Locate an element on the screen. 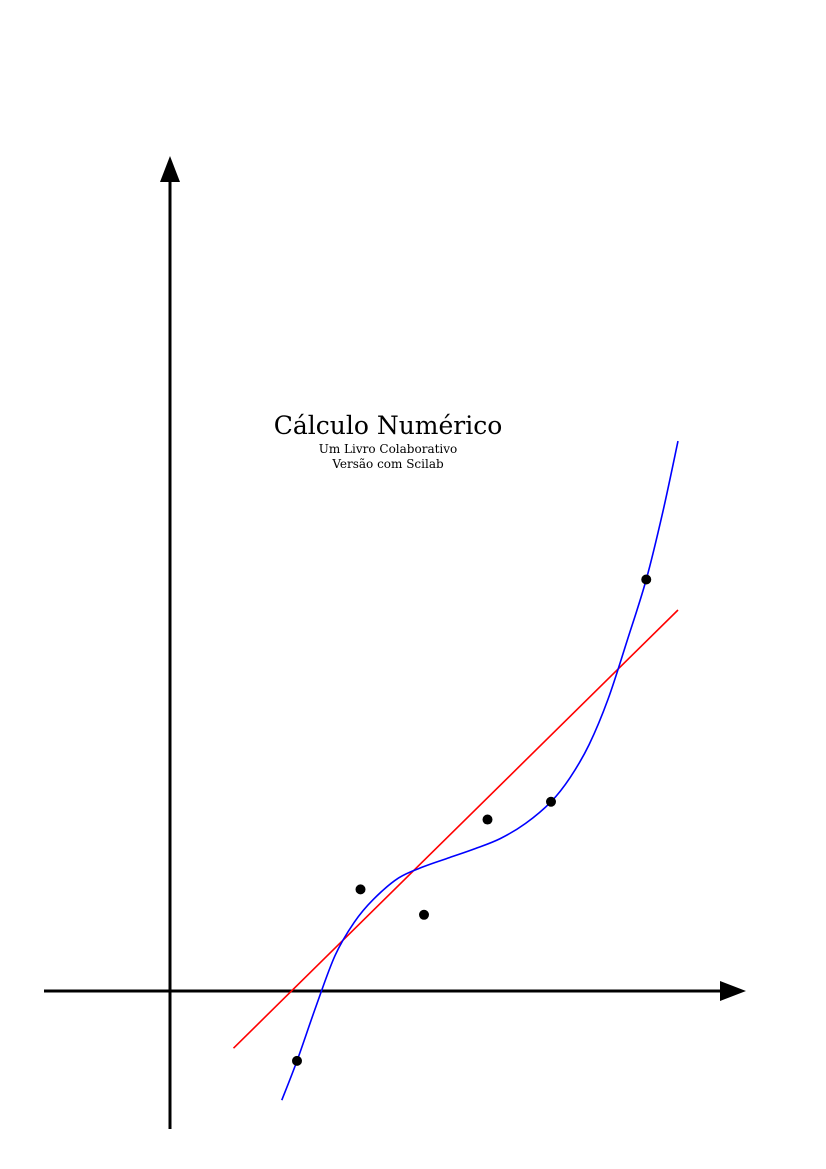 The width and height of the screenshot is (826, 1169). book-subtitle: Um Livro Colaborativo is located at coordinates (388, 449).